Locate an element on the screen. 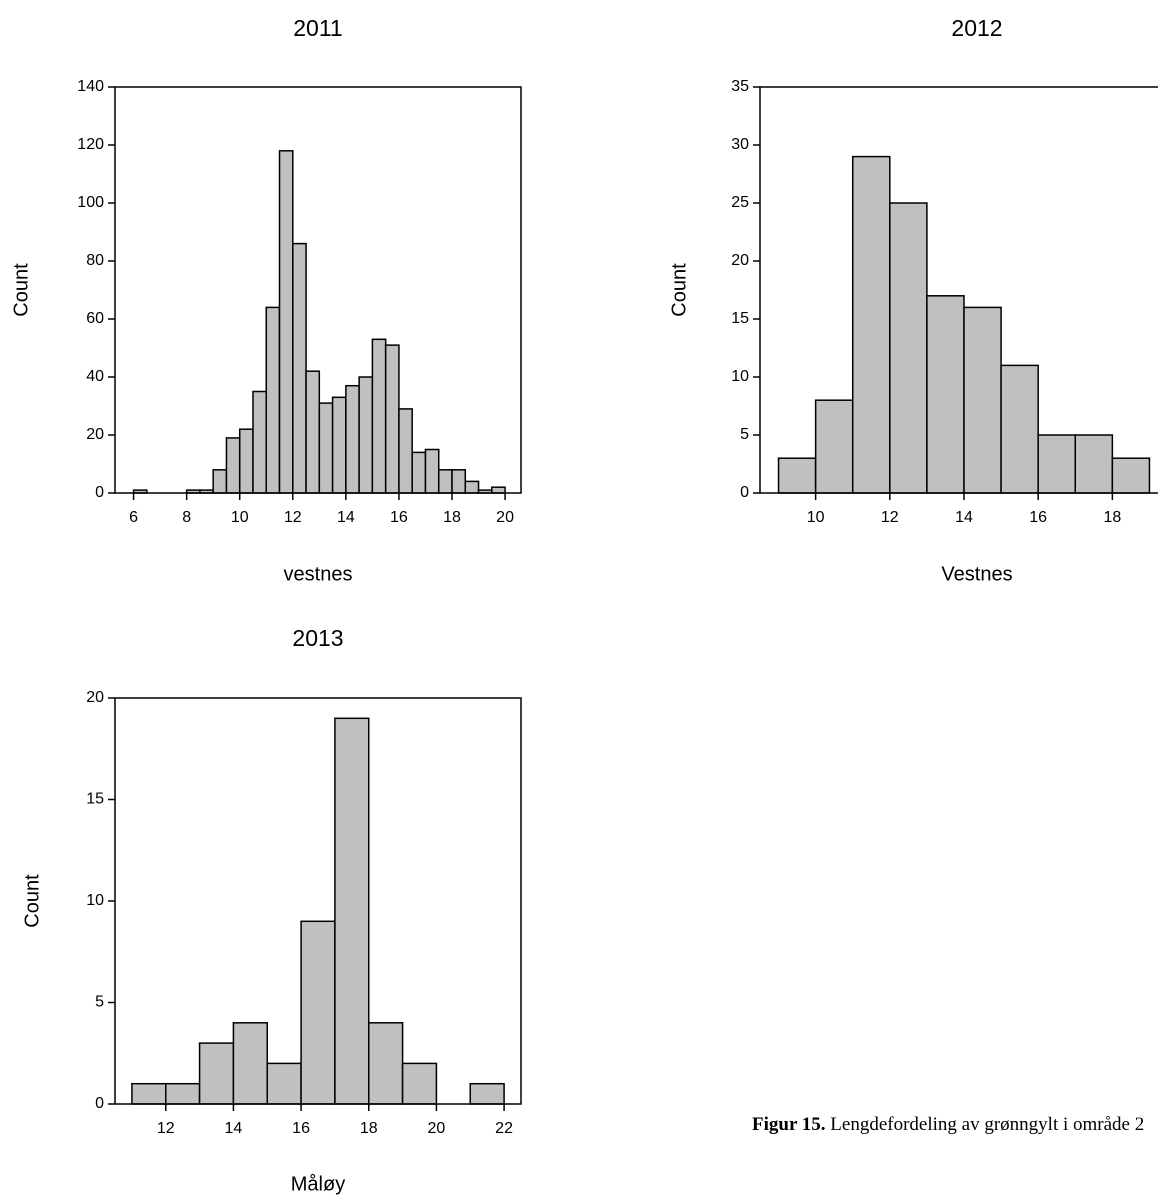  caption-text: Lengdefordeling av grønngylt i område 2 is located at coordinates (987, 1124).